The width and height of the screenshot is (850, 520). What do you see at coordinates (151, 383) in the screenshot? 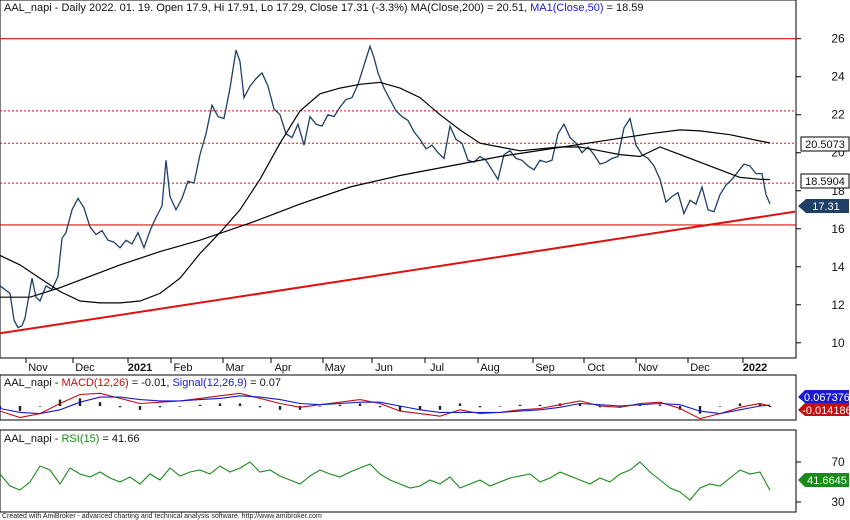
I see `macd-value: = -0.01,` at bounding box center [151, 383].